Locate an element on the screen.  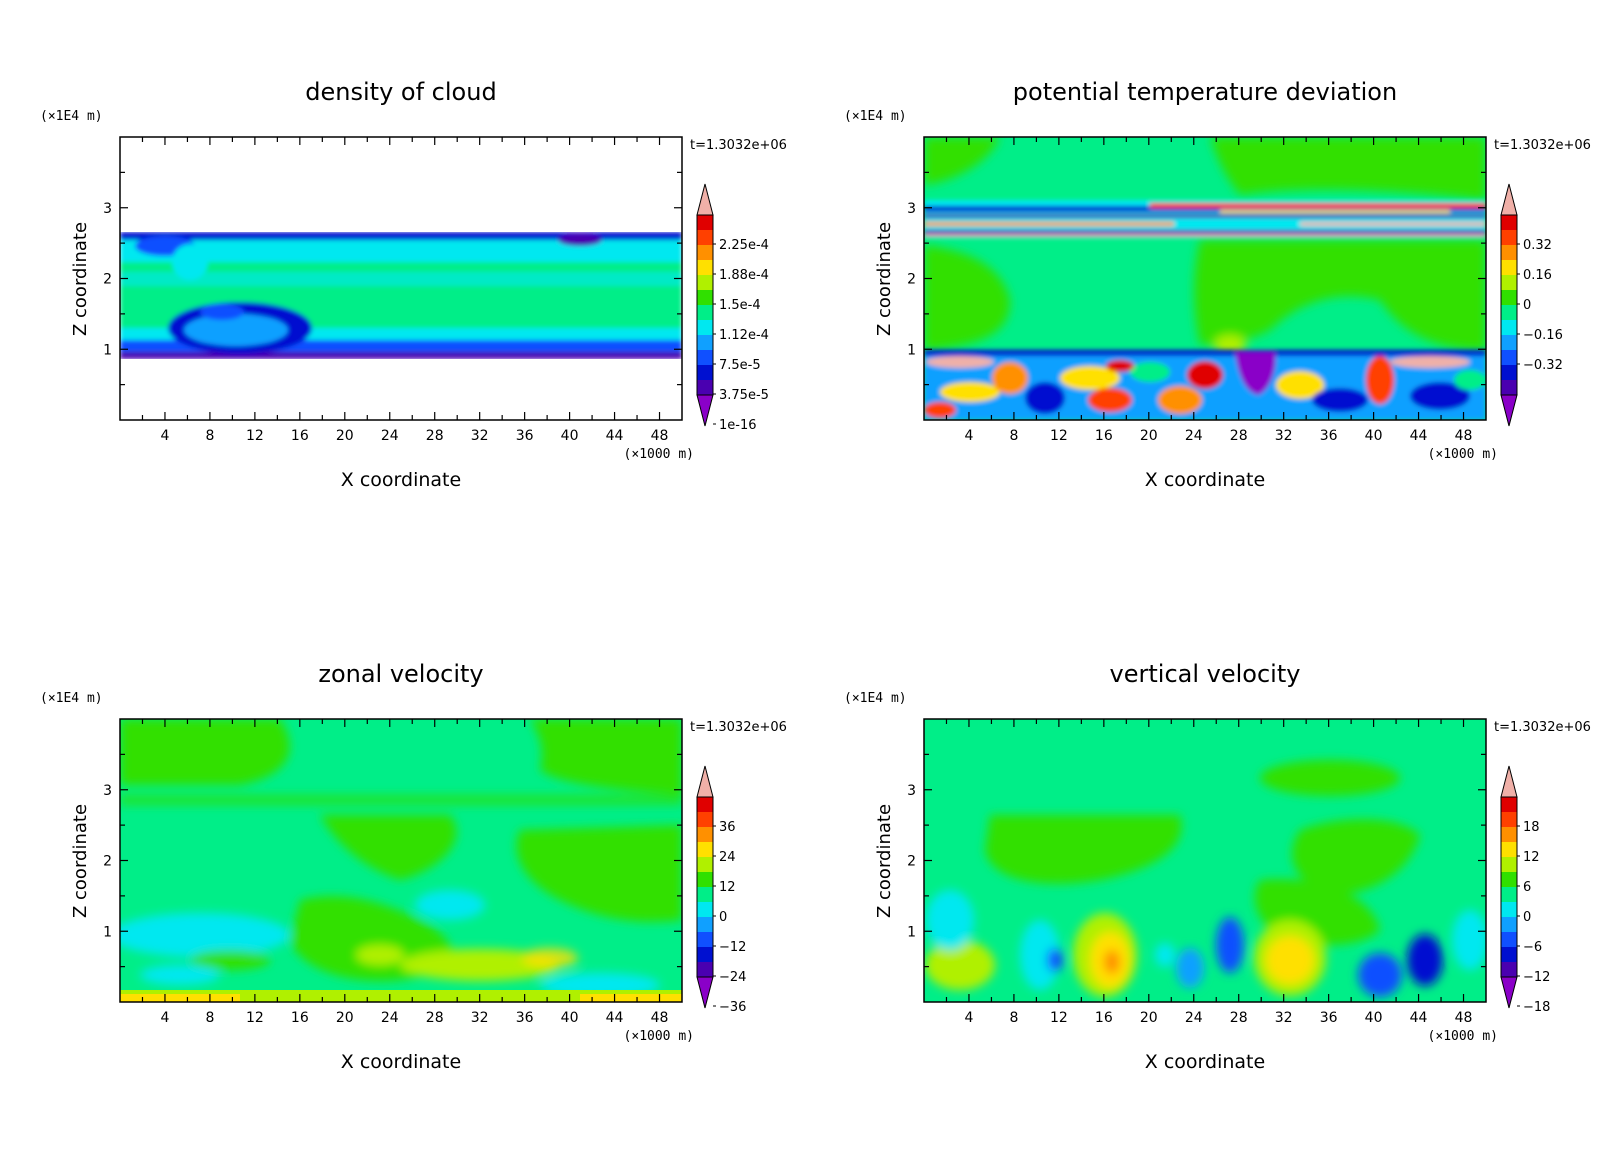
x-axis-label: X coordinate is located at coordinates (401, 1062).